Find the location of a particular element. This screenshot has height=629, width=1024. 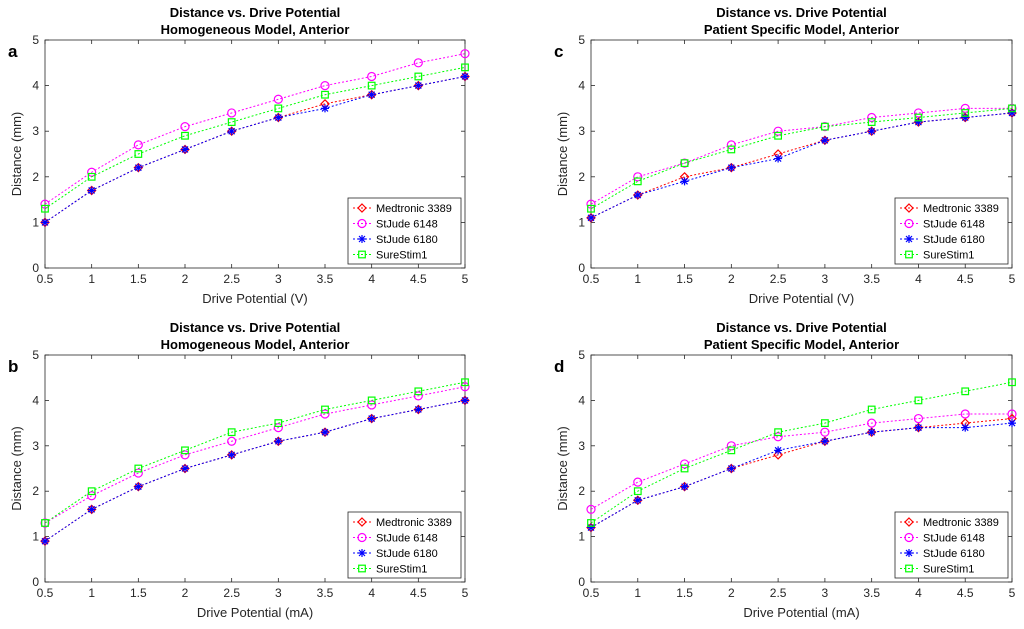

y-tick-label: 0 is located at coordinates (35, 268).